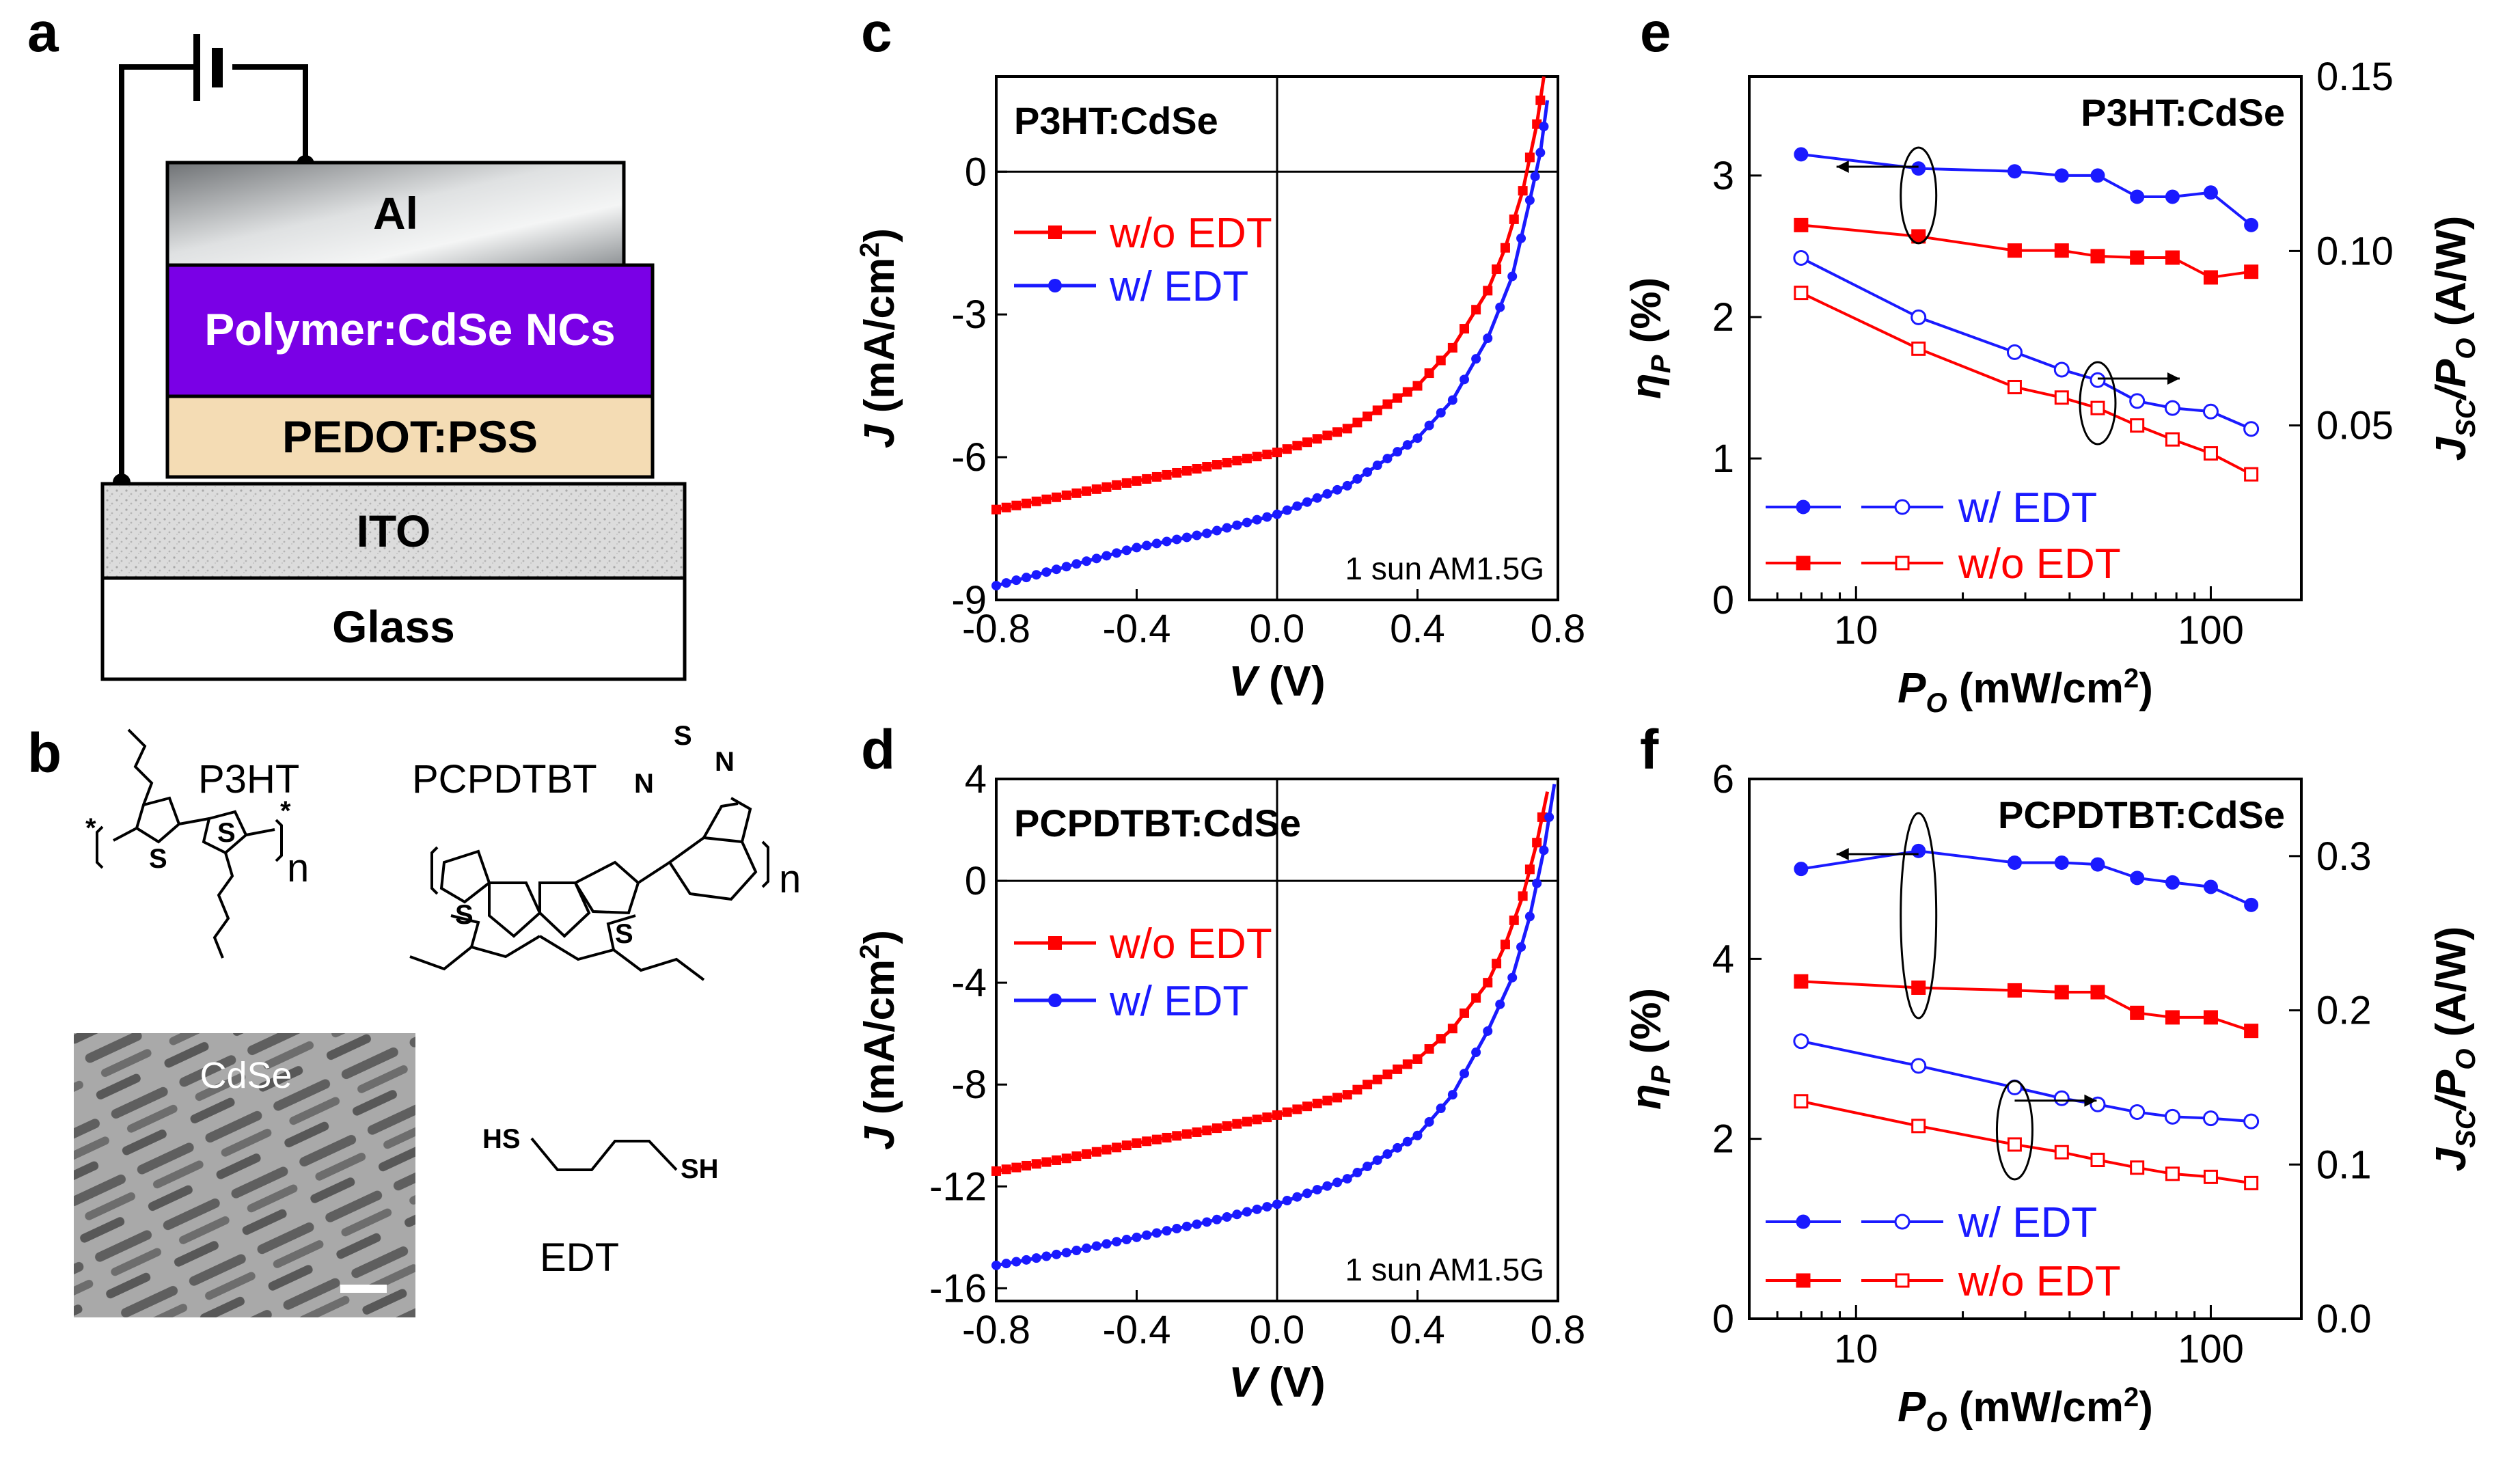 The image size is (2520, 1465). What do you see at coordinates (879, 1040) in the screenshot?
I see `y-axis-label: J (mA/cm2)` at bounding box center [879, 1040].